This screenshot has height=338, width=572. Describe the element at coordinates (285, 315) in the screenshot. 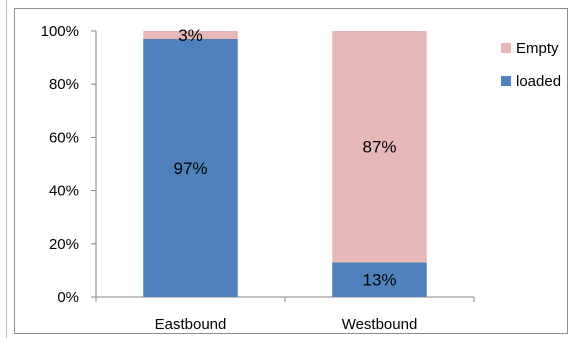

I see `x-axis-ticks: Eastbound Westbound` at that location.